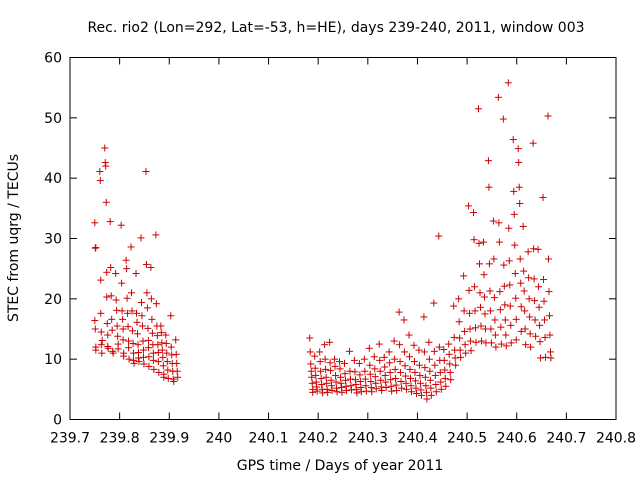 Image resolution: width=640 pixels, height=480 pixels. I want to click on x-tick-label: 240.4, so click(417, 439).